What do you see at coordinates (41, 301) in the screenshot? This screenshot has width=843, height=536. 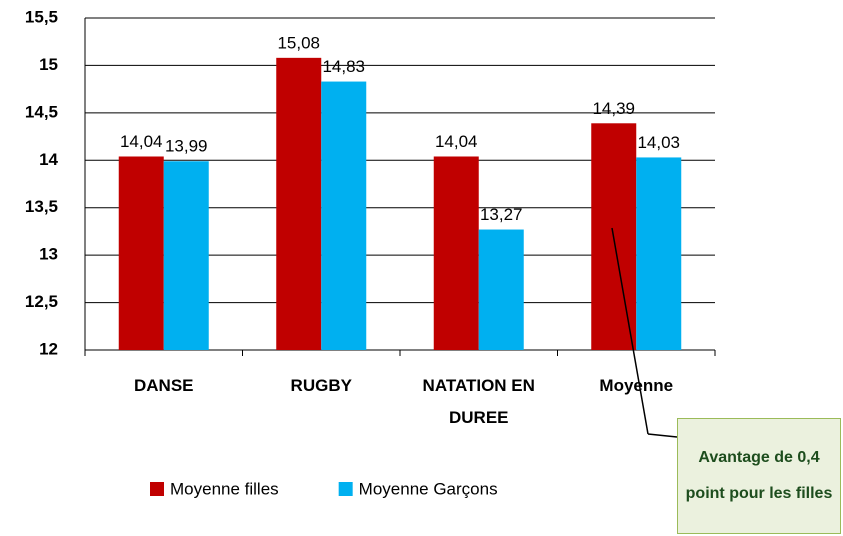 I see `y-tick-label: 12,5` at bounding box center [41, 301].